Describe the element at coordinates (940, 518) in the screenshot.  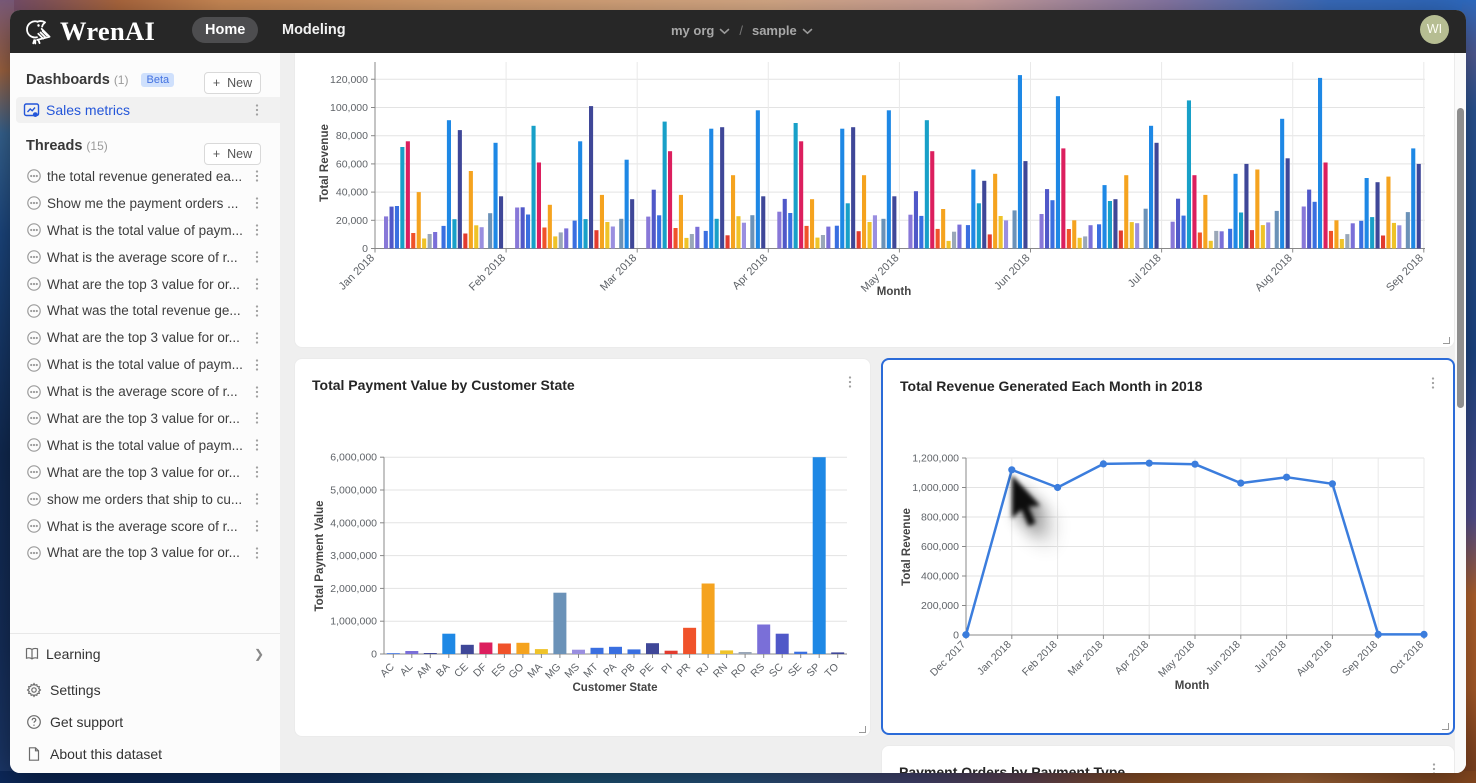
I see `svg-text: 800,000` at that location.